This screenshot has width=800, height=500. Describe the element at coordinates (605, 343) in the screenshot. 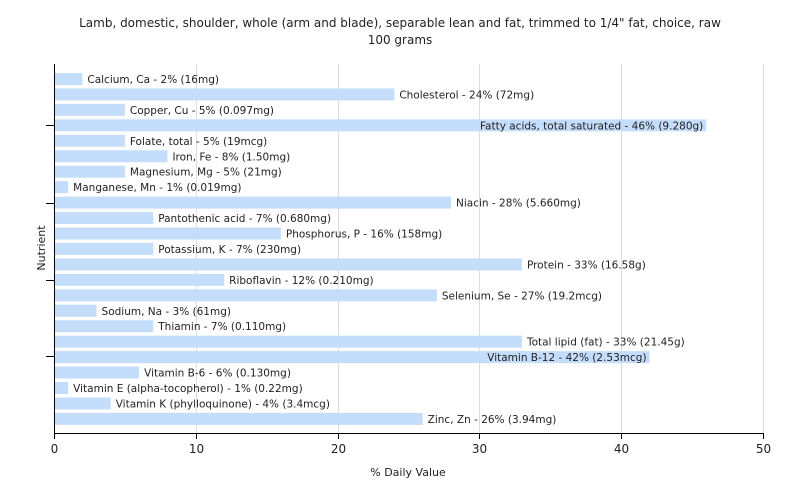

I see `bar-label-17: Total lipid (fat) - 33% (21.45g)` at that location.